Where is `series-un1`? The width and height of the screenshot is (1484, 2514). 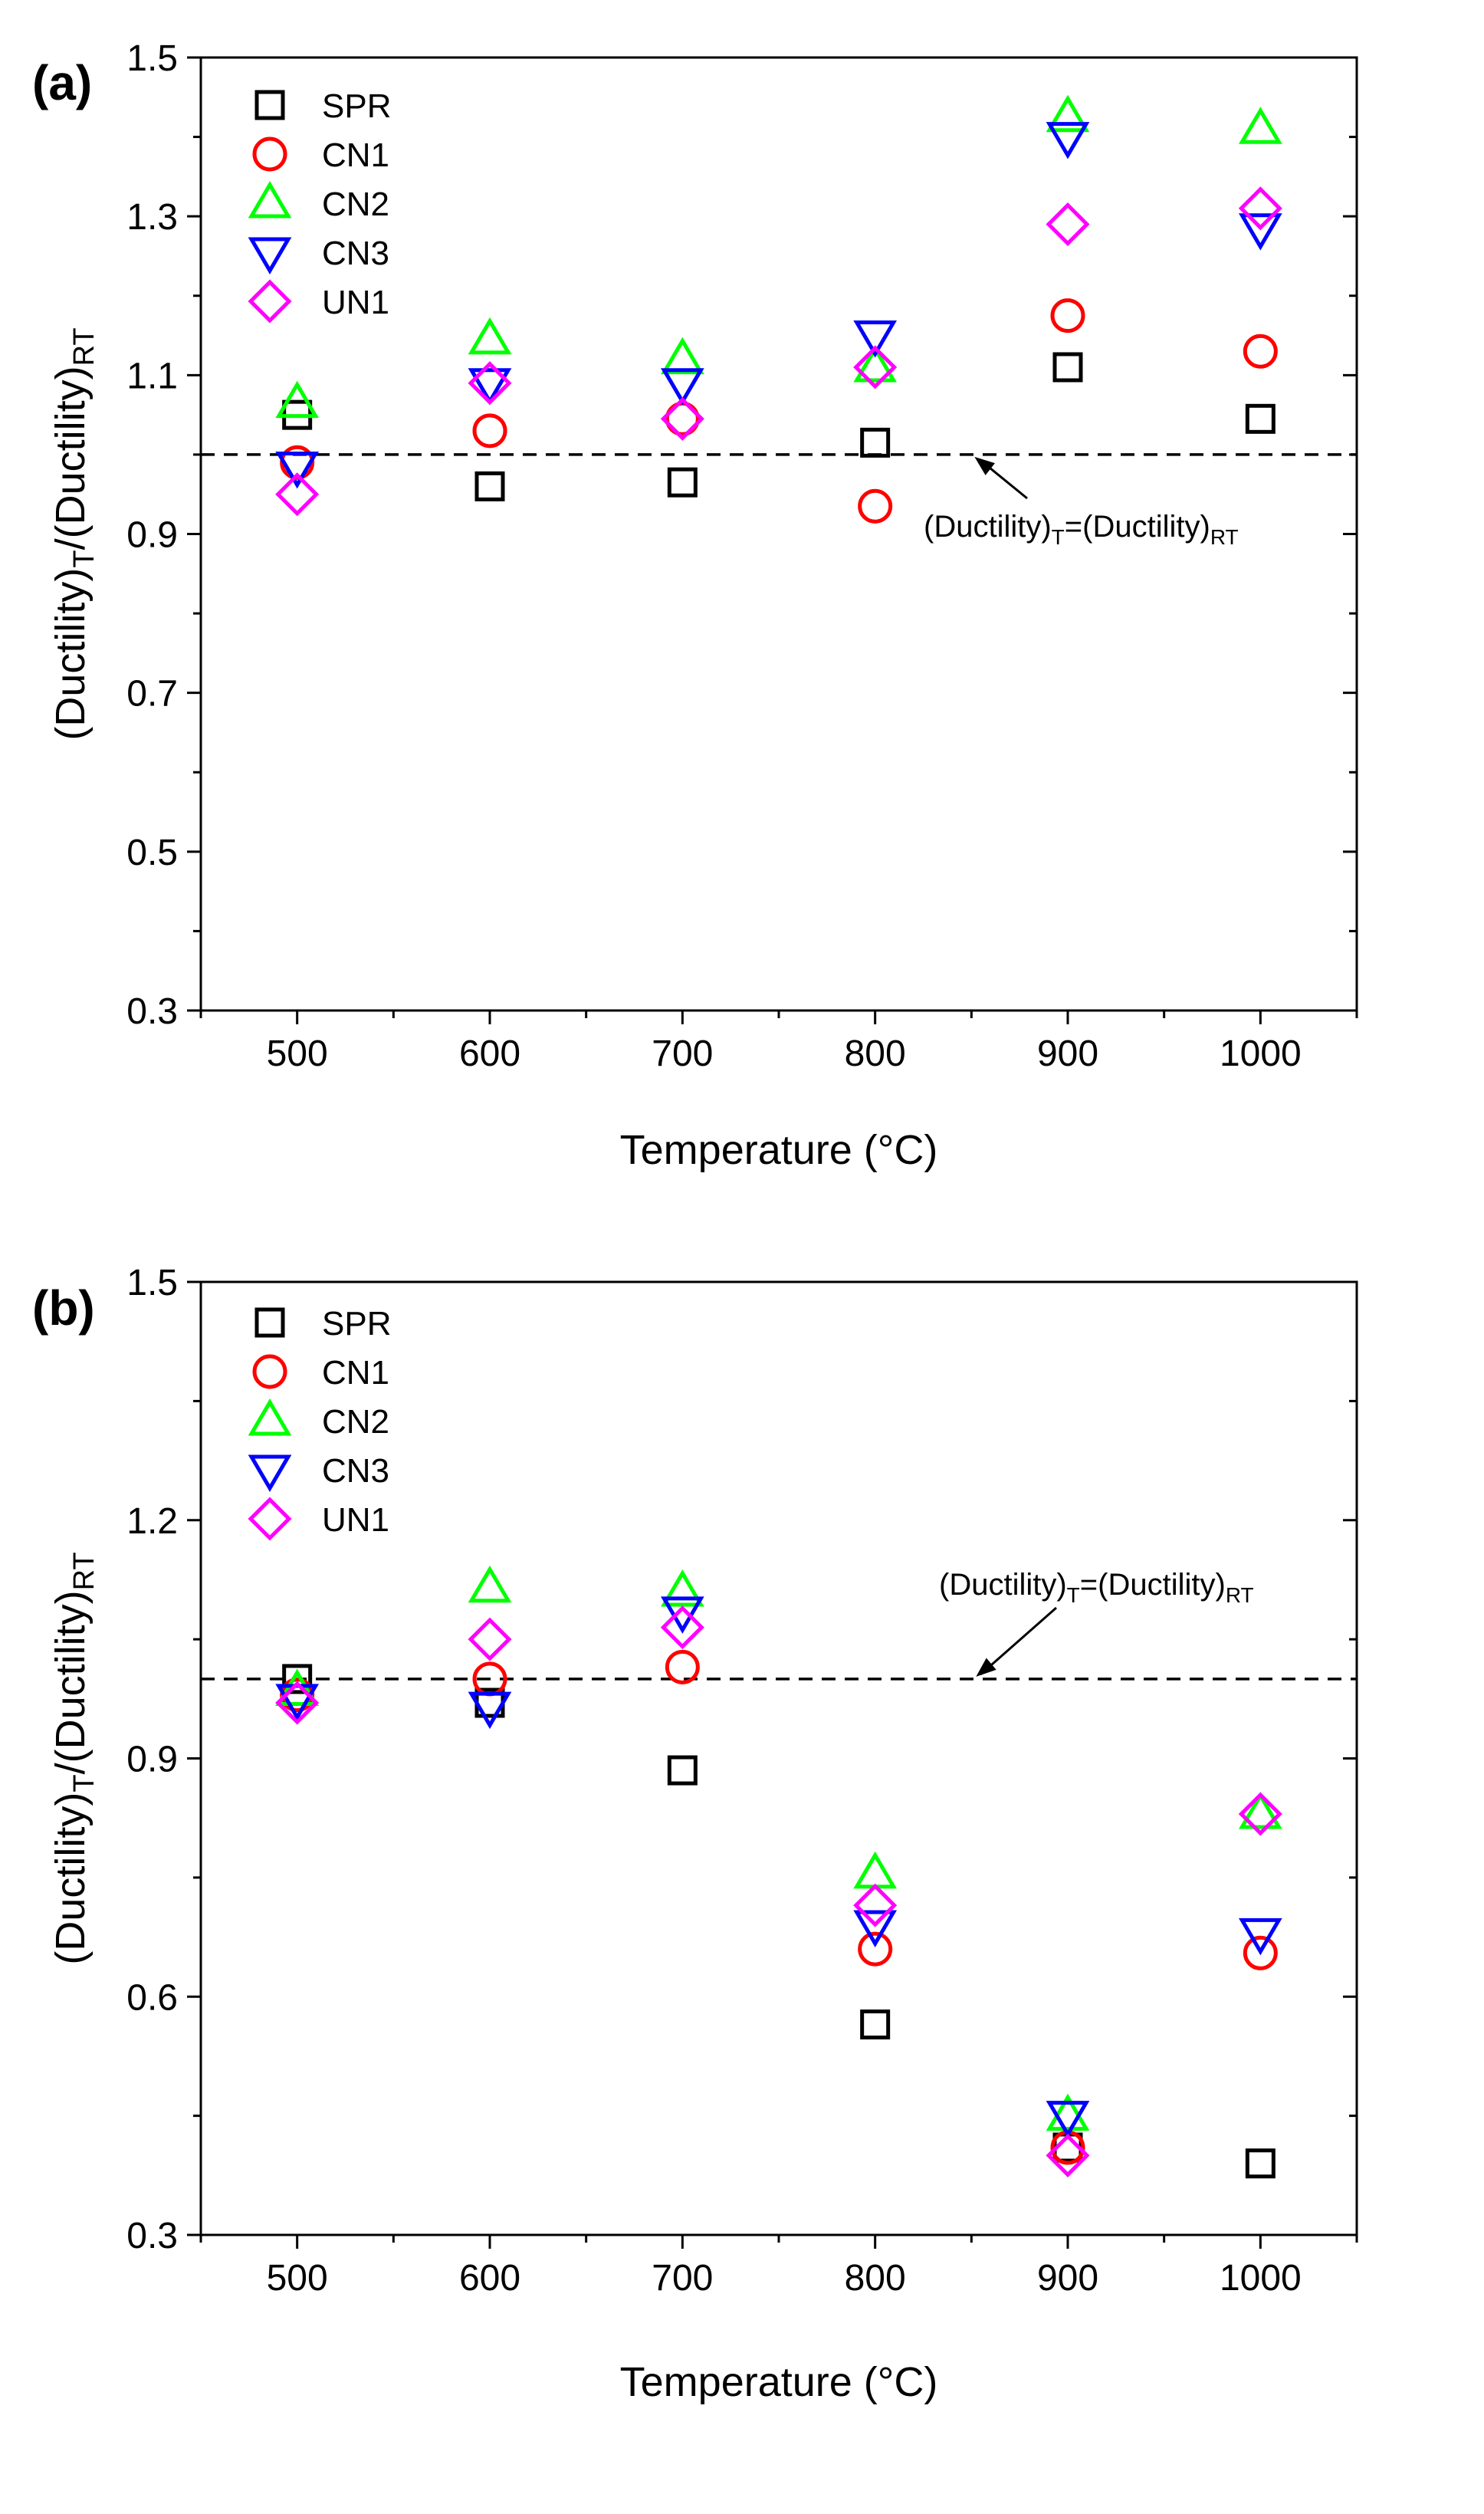
series-un1 is located at coordinates (778, 351).